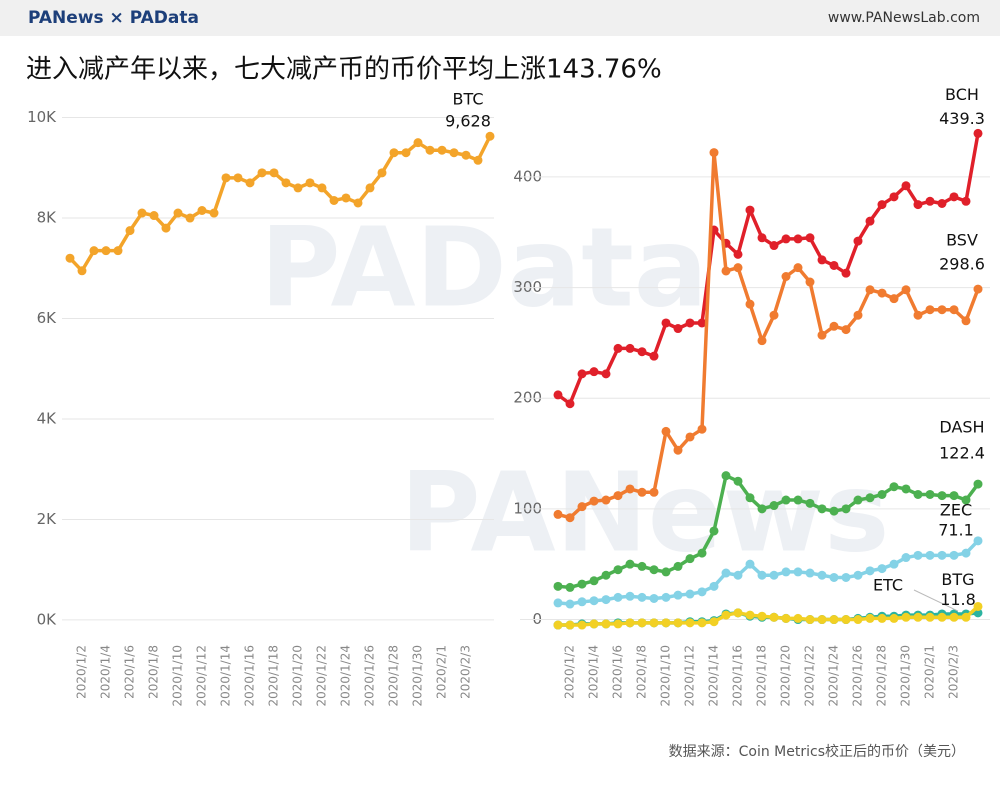 The height and width of the screenshot is (787, 1000). Describe the element at coordinates (936, 600) in the screenshot. I see `leader-line` at that location.